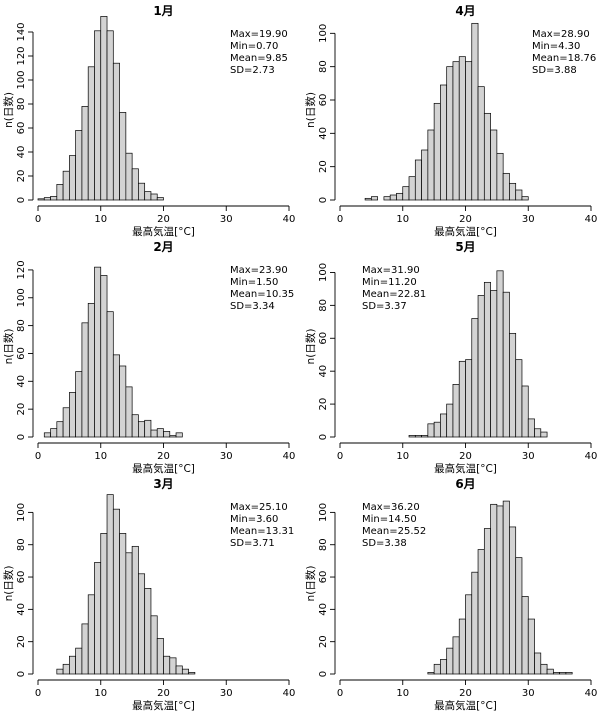 The width and height of the screenshot is (605, 712). I want to click on stat-label: Max=31.90, so click(391, 270).